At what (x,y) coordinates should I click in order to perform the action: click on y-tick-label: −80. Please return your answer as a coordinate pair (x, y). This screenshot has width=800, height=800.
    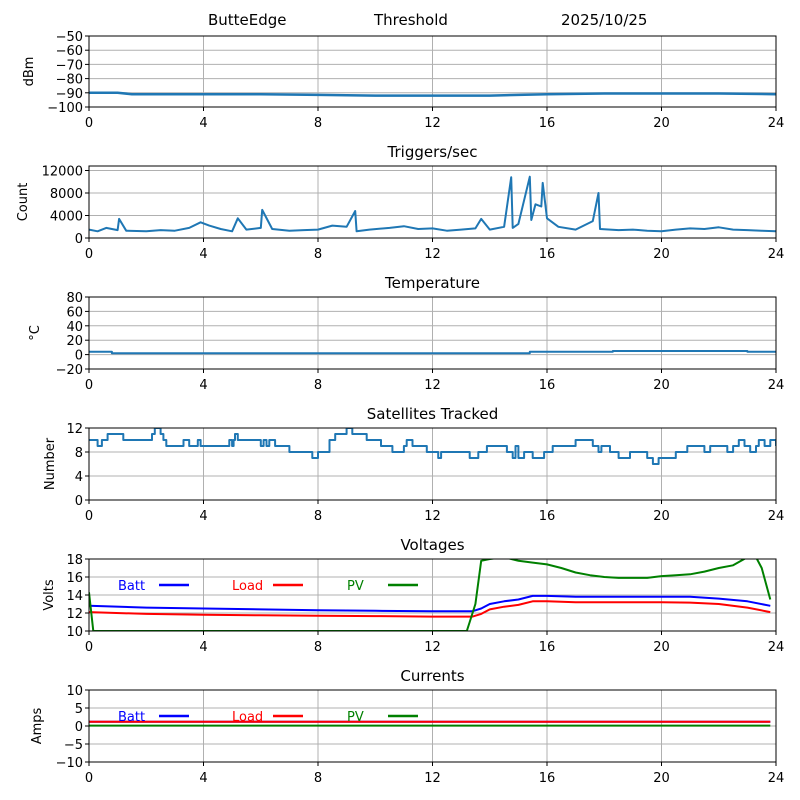
    Looking at the image, I should click on (69, 80).